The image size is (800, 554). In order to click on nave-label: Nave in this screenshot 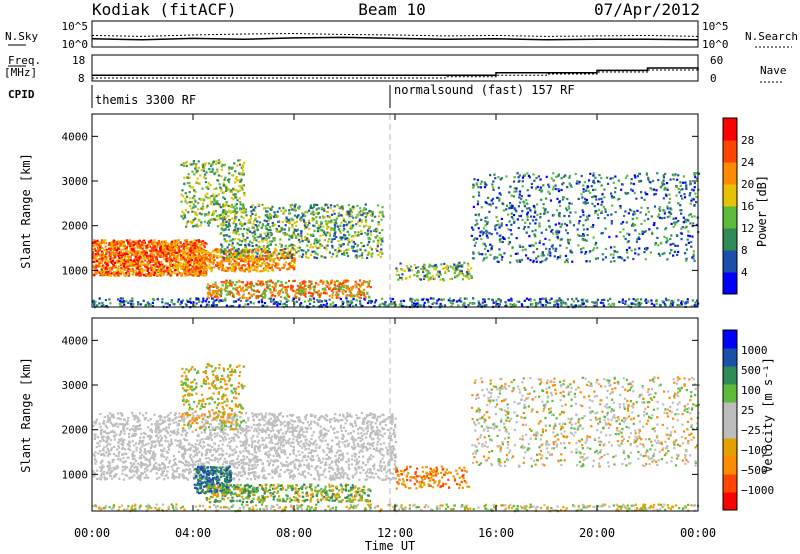, I will do `click(773, 70)`.